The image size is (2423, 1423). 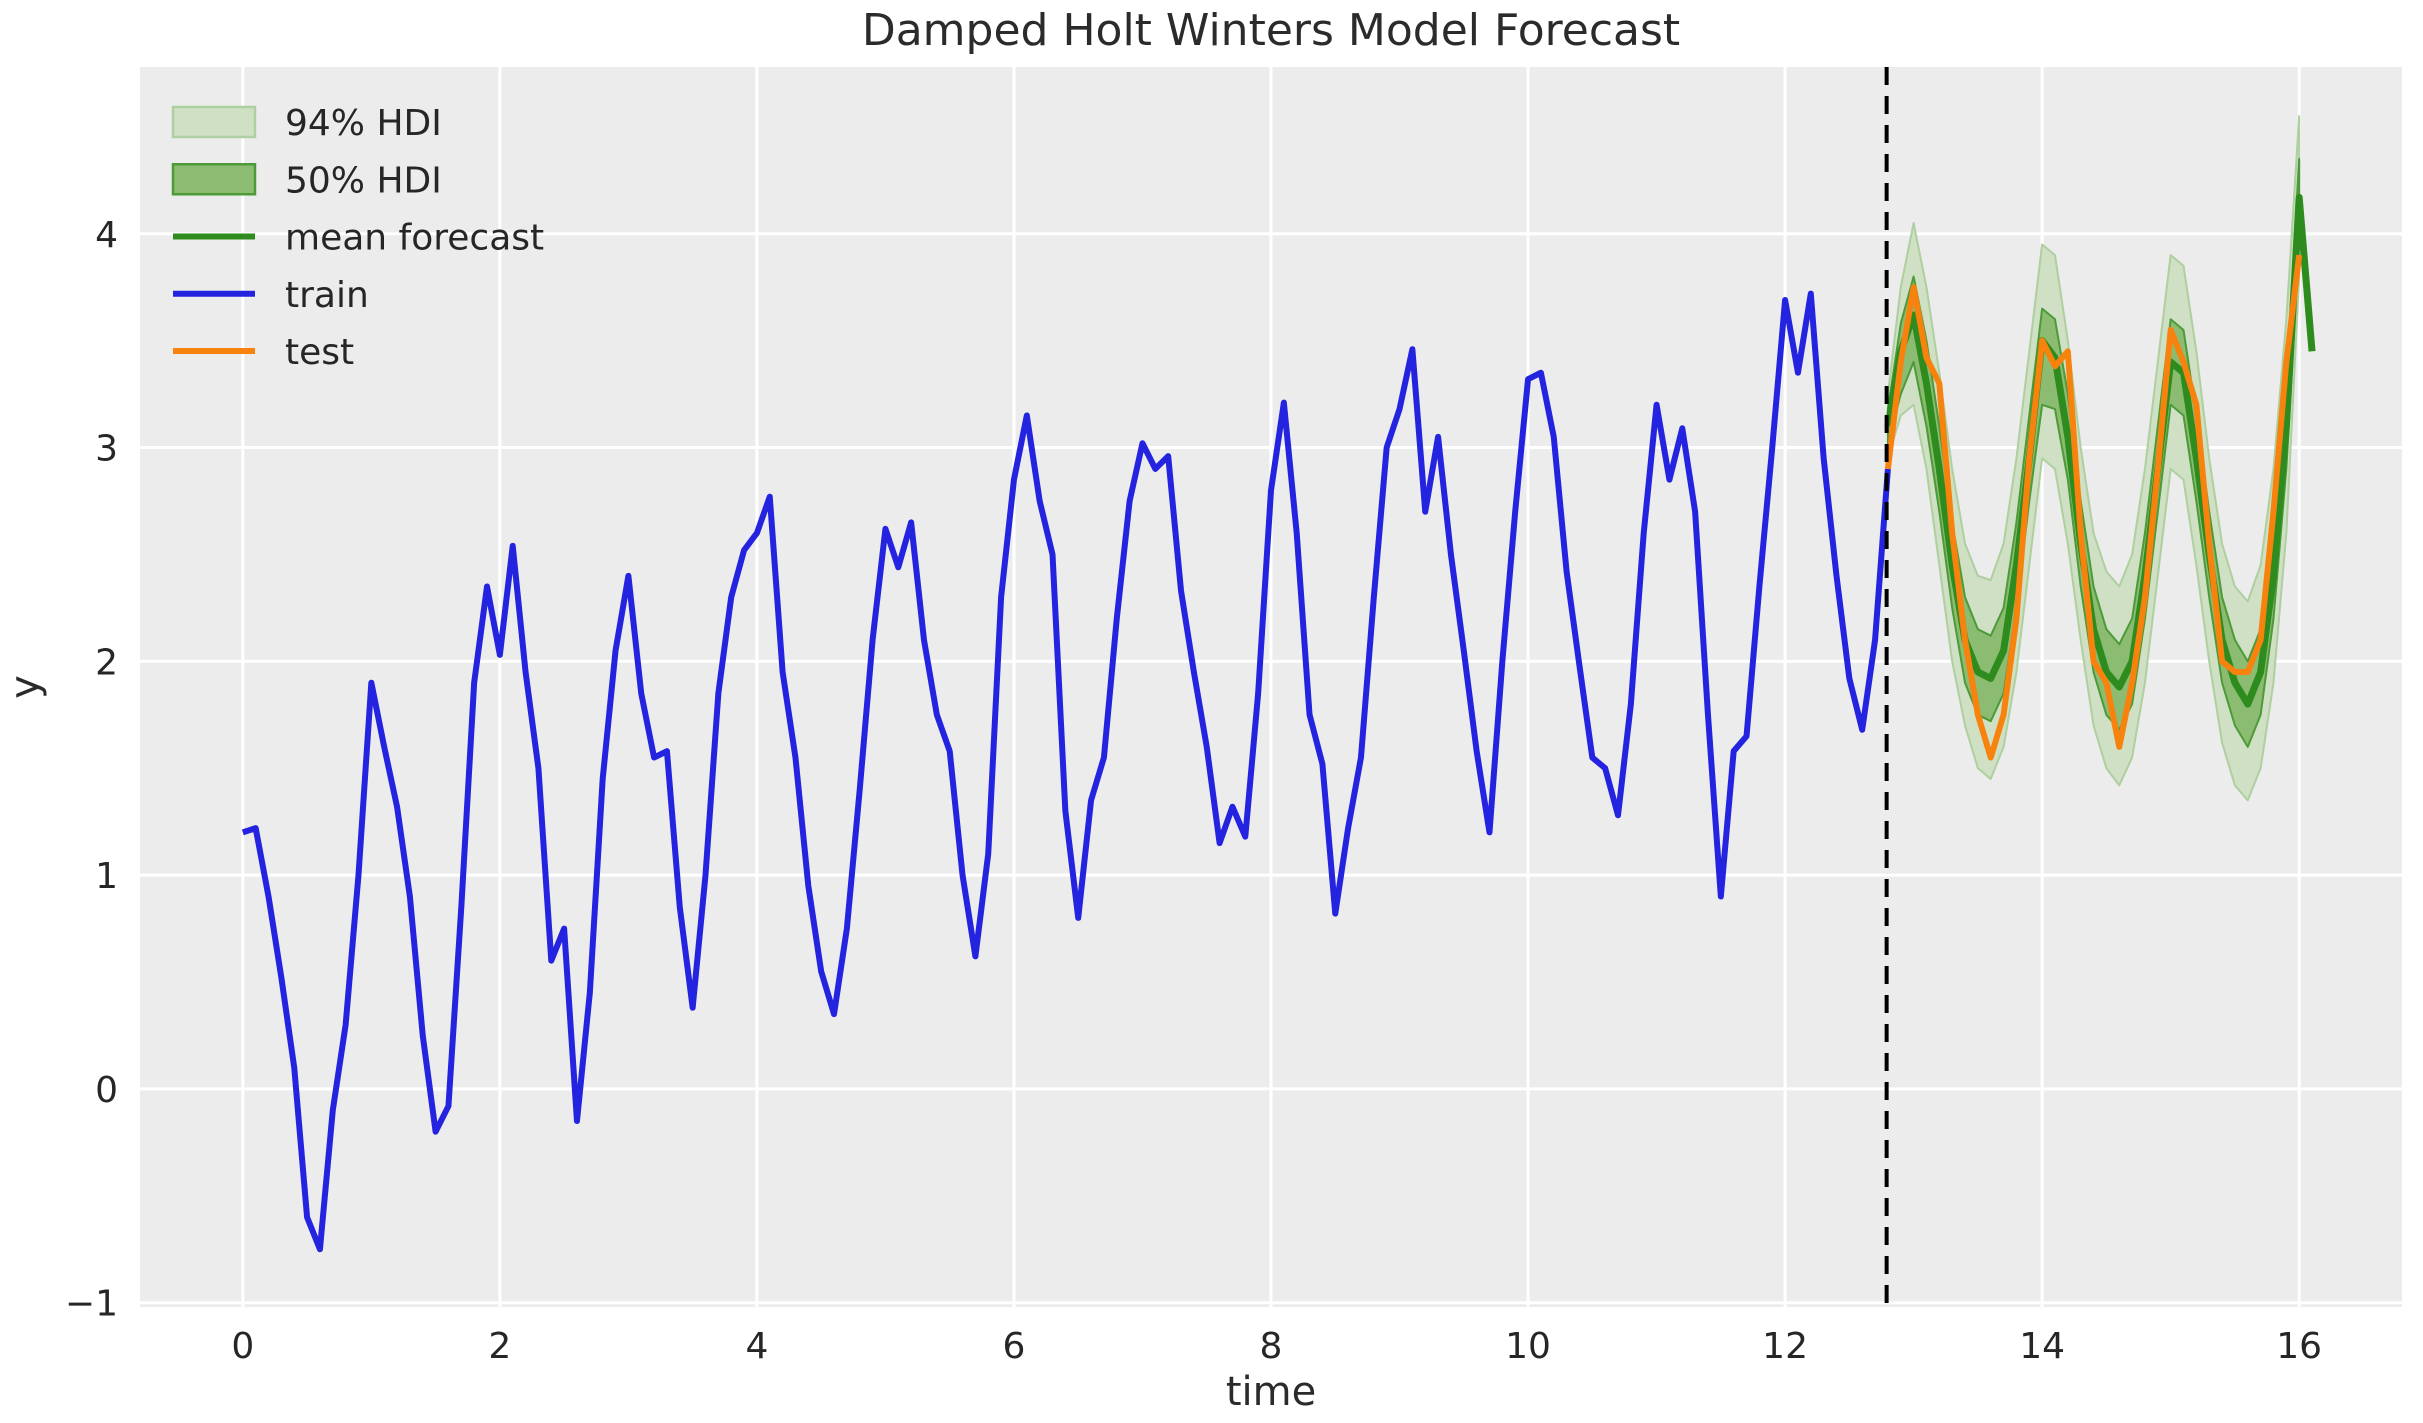 What do you see at coordinates (242, 1346) in the screenshot?
I see `x-tick-label: 0` at bounding box center [242, 1346].